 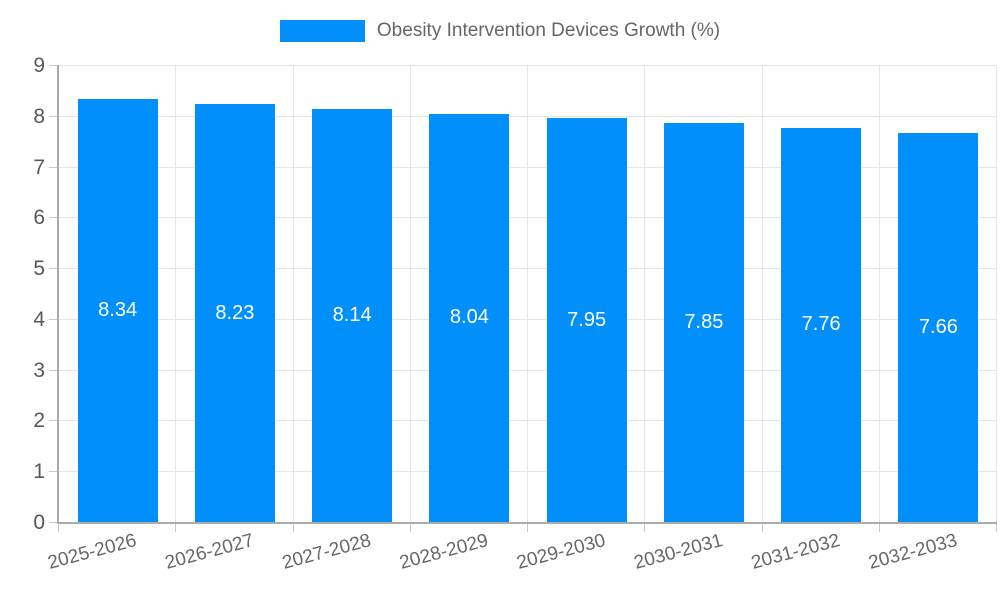 I want to click on bar-2031-2032: 7.76, so click(x=821, y=324).